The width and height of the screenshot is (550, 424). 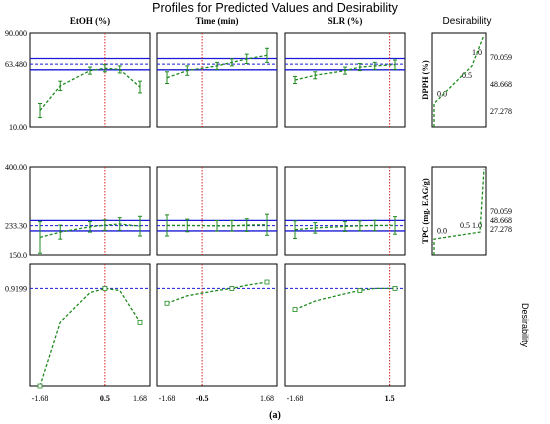 I want to click on panel-frame-r1-c1, so click(x=217, y=211).